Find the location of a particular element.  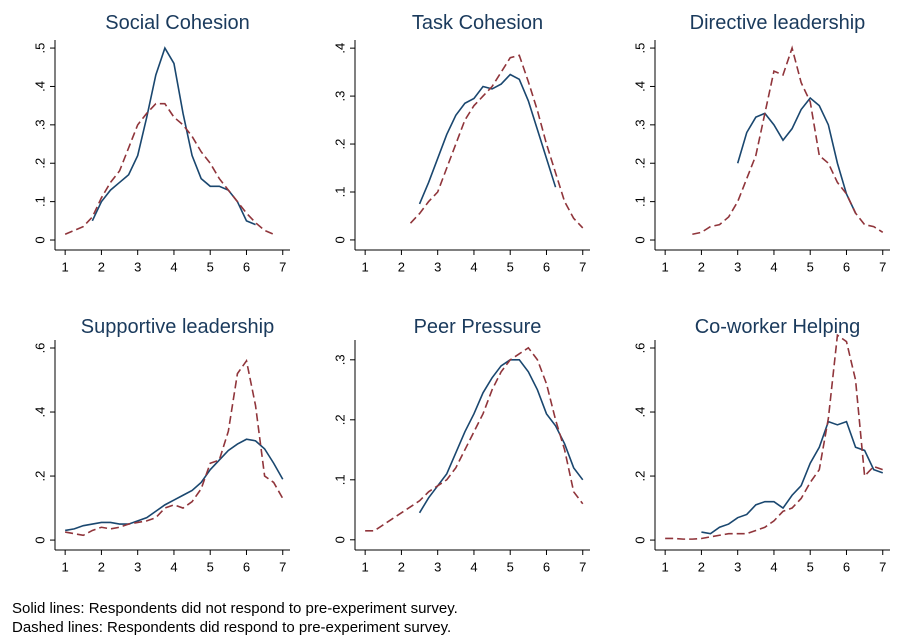

chart-title: Social Cohesion is located at coordinates (177, 23).